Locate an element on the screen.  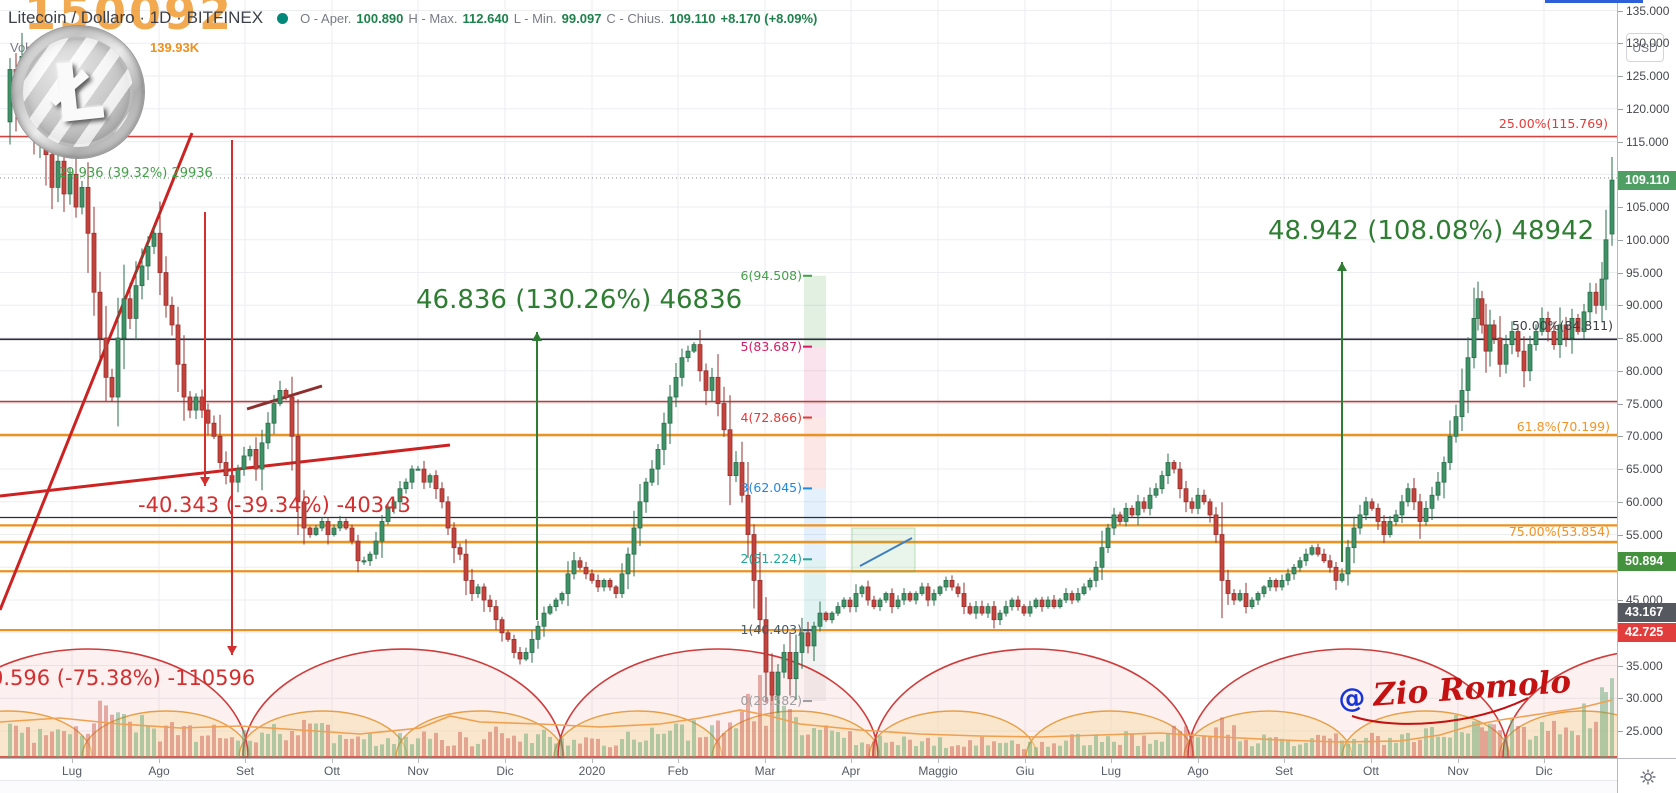
symbol-title: Litecoin / Dollaro · 1D · BITFINEX is located at coordinates (136, 17).